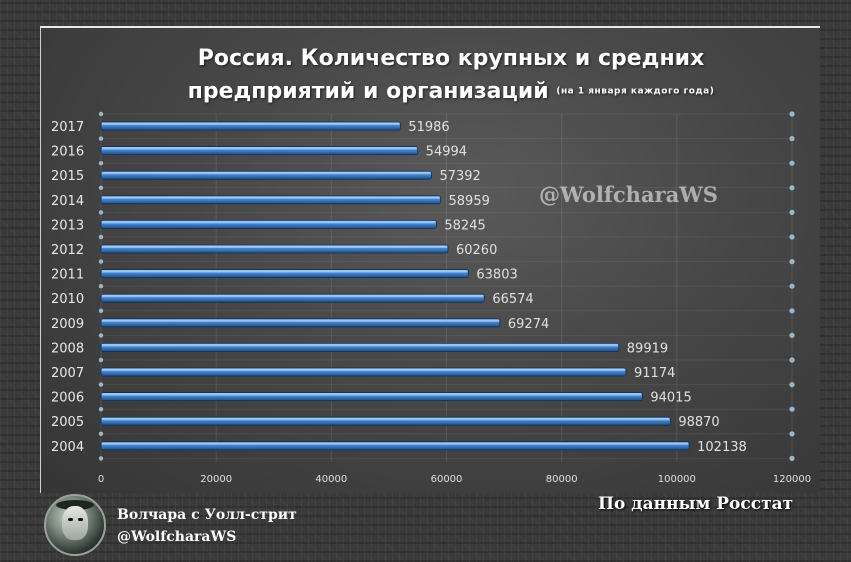  I want to click on author-avatar, so click(75, 525).